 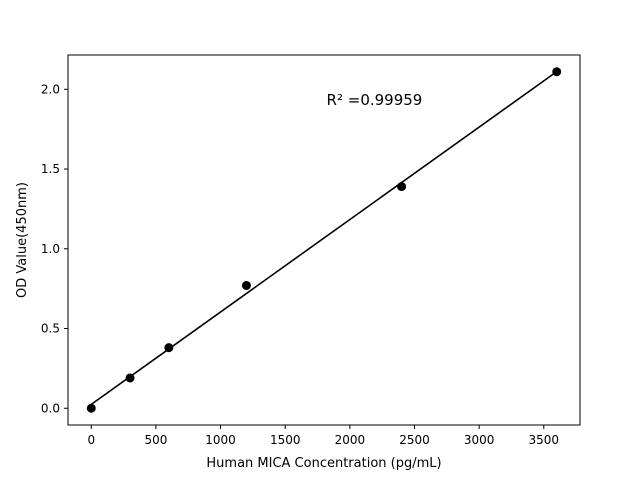 What do you see at coordinates (22, 240) in the screenshot?
I see `y-axis-label: OD Value(450nm)` at bounding box center [22, 240].